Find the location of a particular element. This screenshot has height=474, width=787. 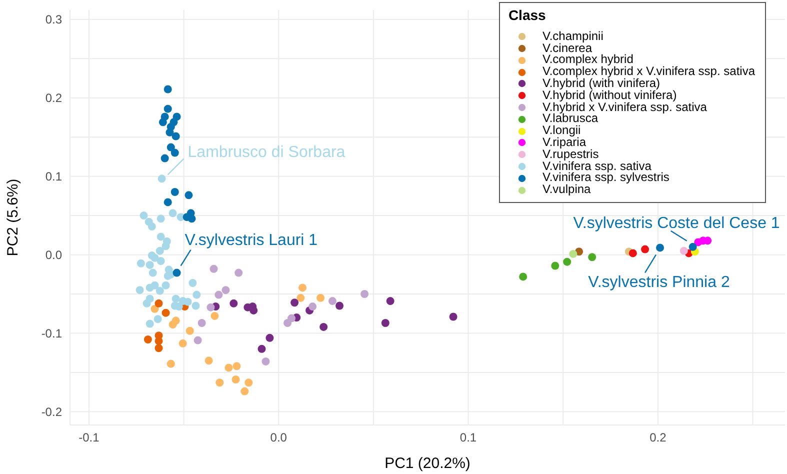

y-tick-label: 0.3 is located at coordinates (53, 19).